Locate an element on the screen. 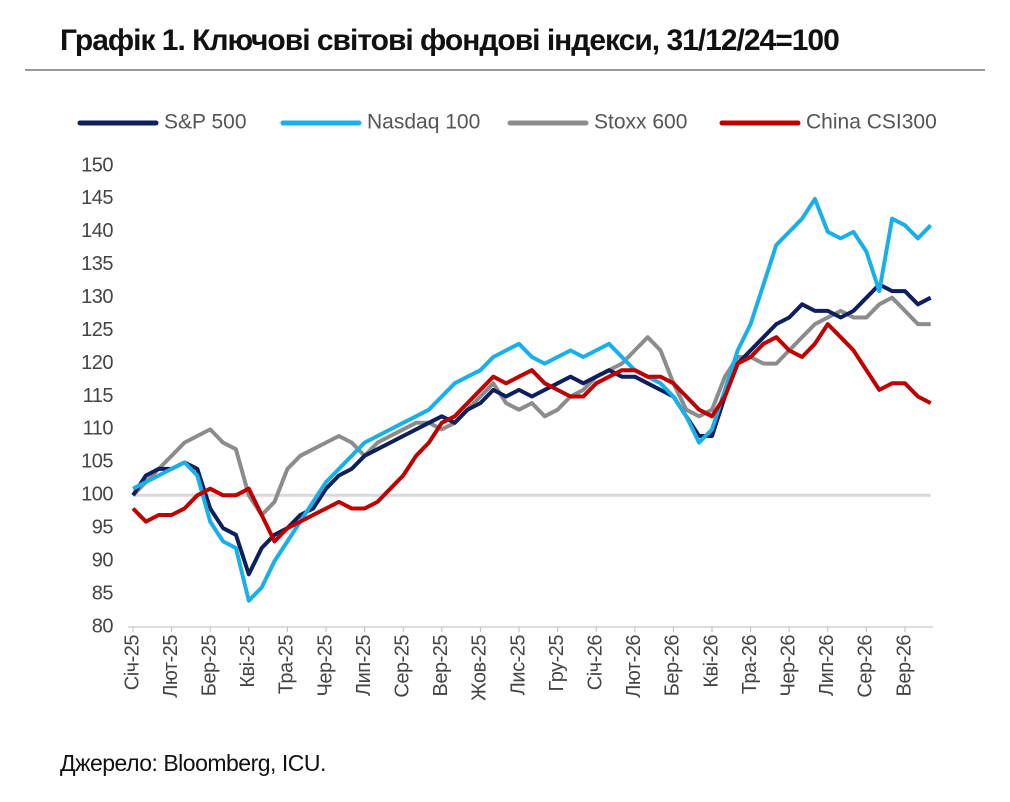 This screenshot has height=802, width=1010. x-tick-label: Тра-26 is located at coordinates (750, 665).